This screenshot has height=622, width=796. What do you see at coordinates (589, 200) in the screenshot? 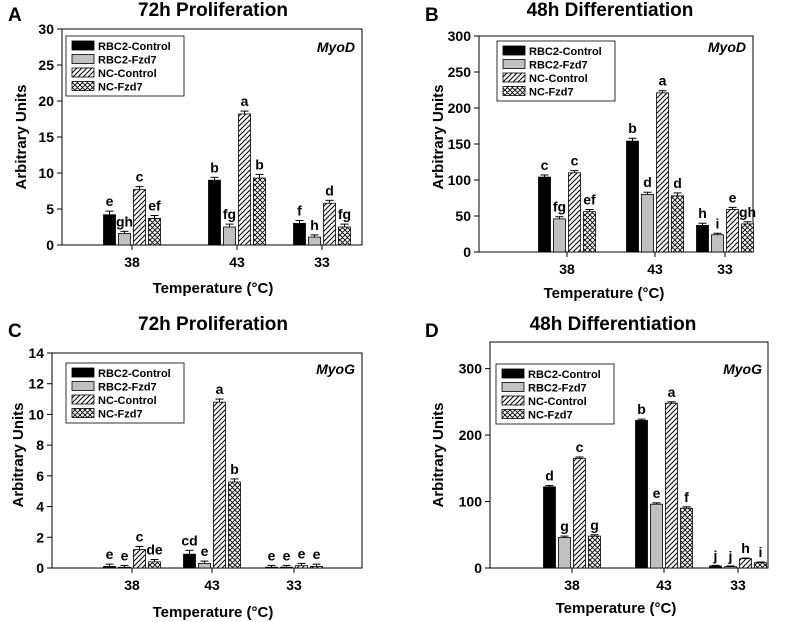
I see `significance-letter: ef` at bounding box center [589, 200].